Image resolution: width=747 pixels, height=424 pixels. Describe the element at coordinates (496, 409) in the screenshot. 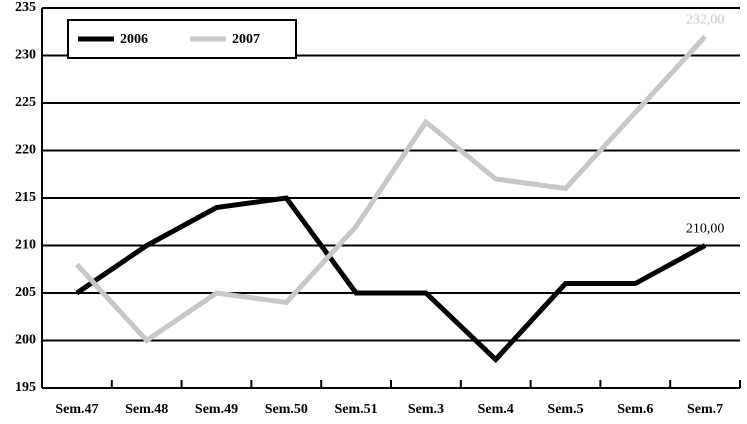

I see `x-tick-label: Sem.4` at that location.